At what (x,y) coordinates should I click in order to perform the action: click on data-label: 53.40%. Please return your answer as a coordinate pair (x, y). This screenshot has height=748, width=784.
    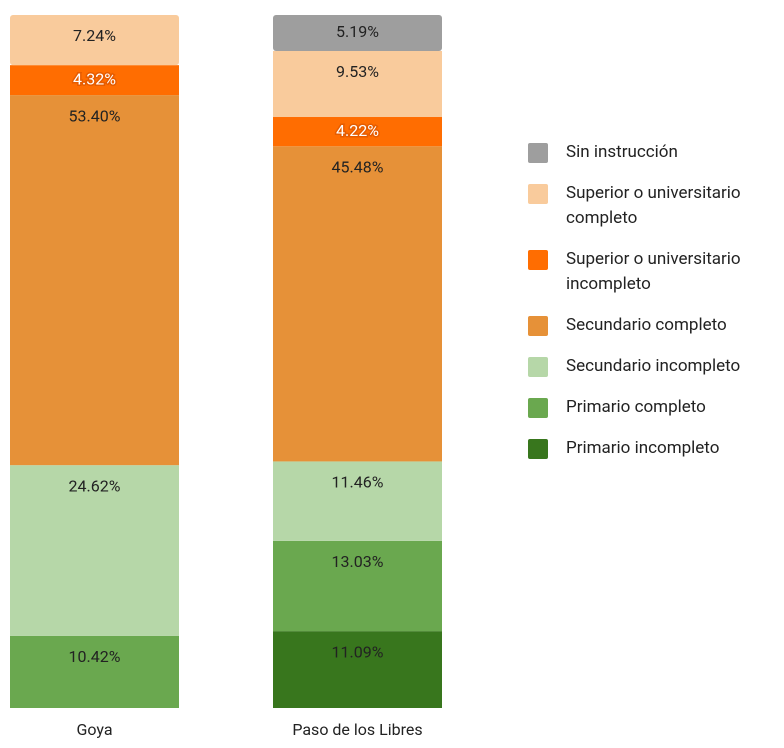
    Looking at the image, I should click on (95, 115).